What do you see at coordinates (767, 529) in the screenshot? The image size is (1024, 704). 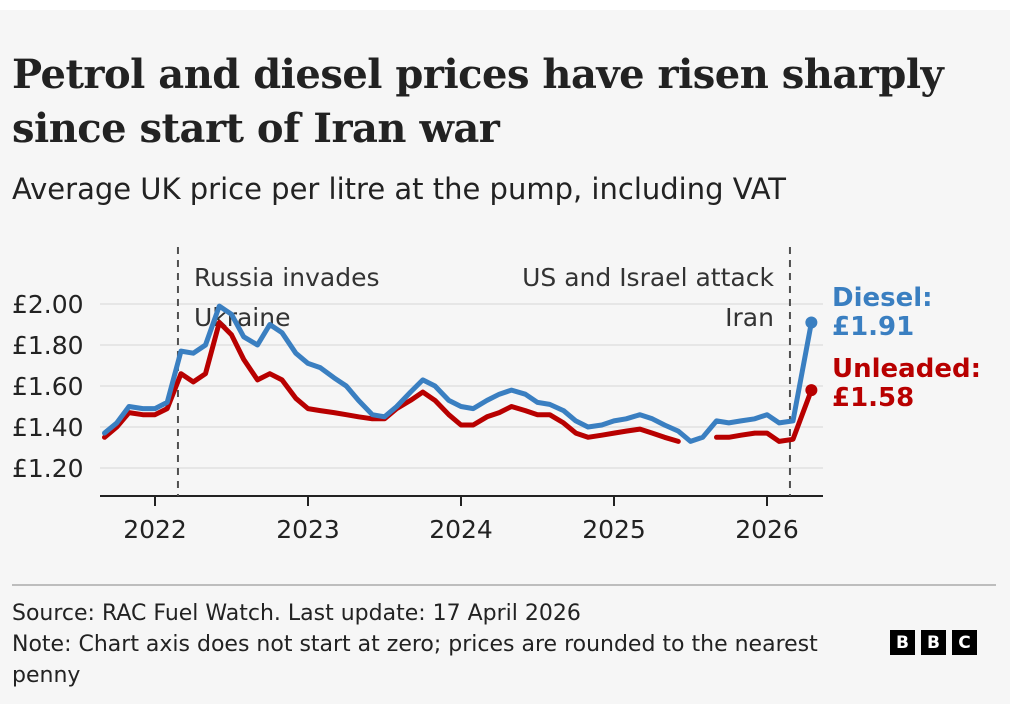 I see `x-tick-label: 2026` at bounding box center [767, 529].